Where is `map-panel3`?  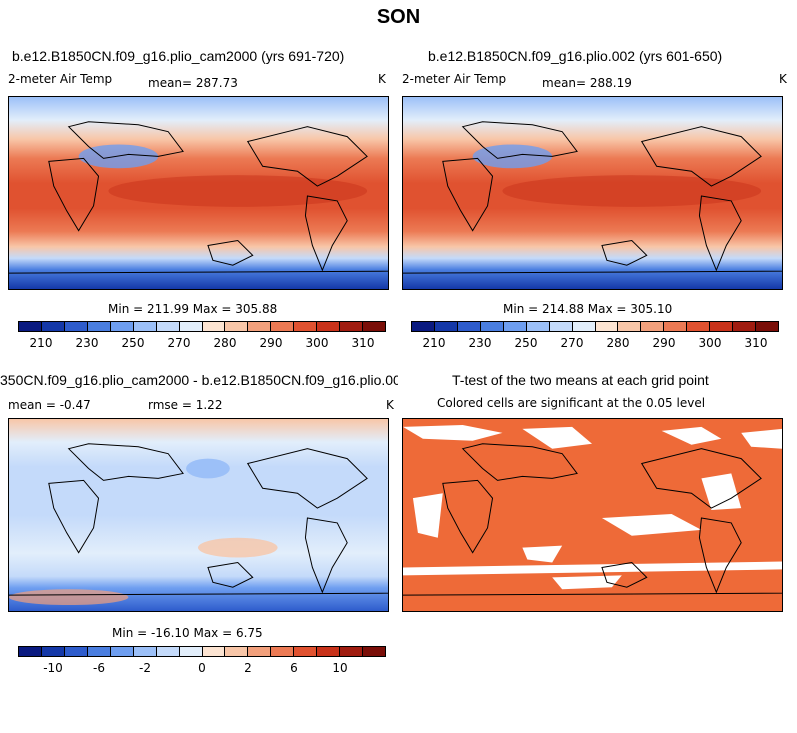 map-panel3 is located at coordinates (198, 515).